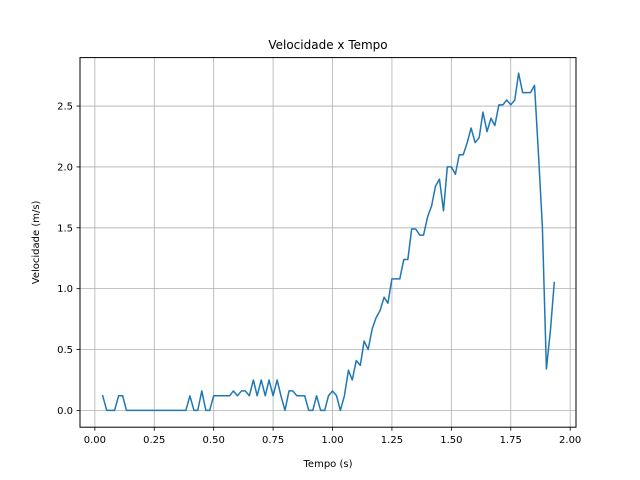 This screenshot has width=640, height=480. What do you see at coordinates (36, 242) in the screenshot?
I see `y-axis-label: Velocidade (m/s)` at bounding box center [36, 242].